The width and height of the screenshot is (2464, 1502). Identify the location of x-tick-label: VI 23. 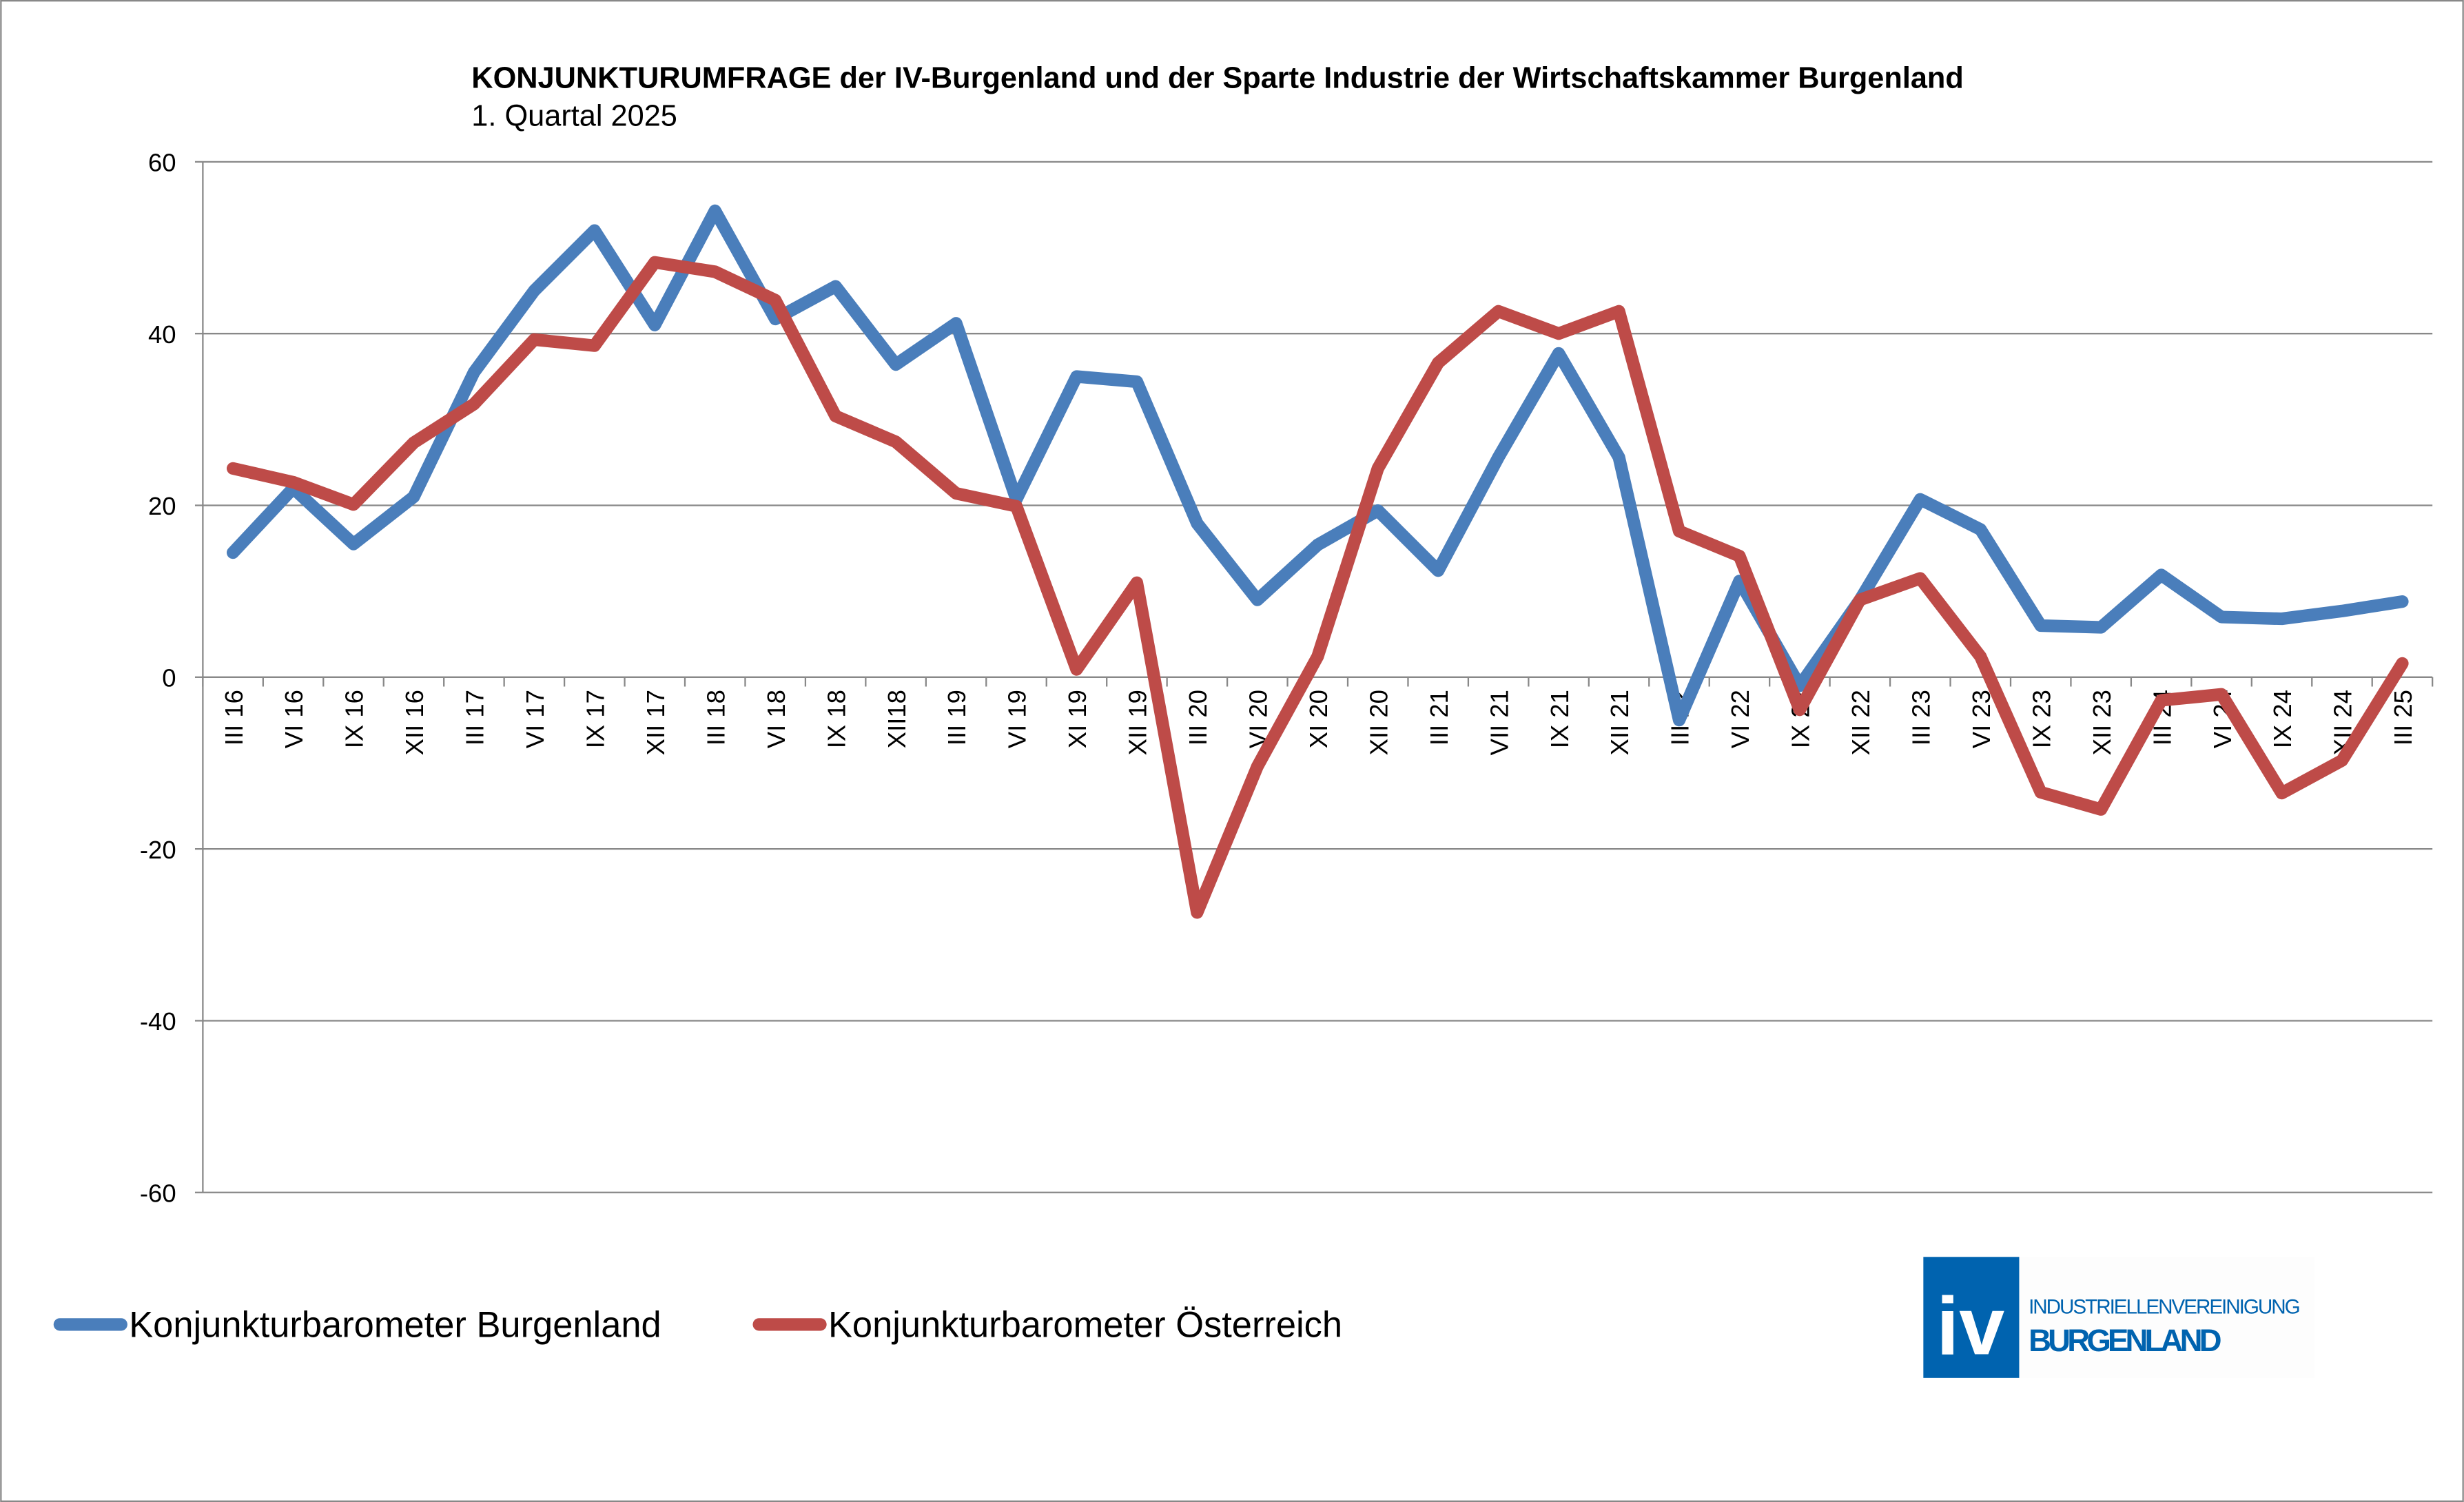
(1981, 719).